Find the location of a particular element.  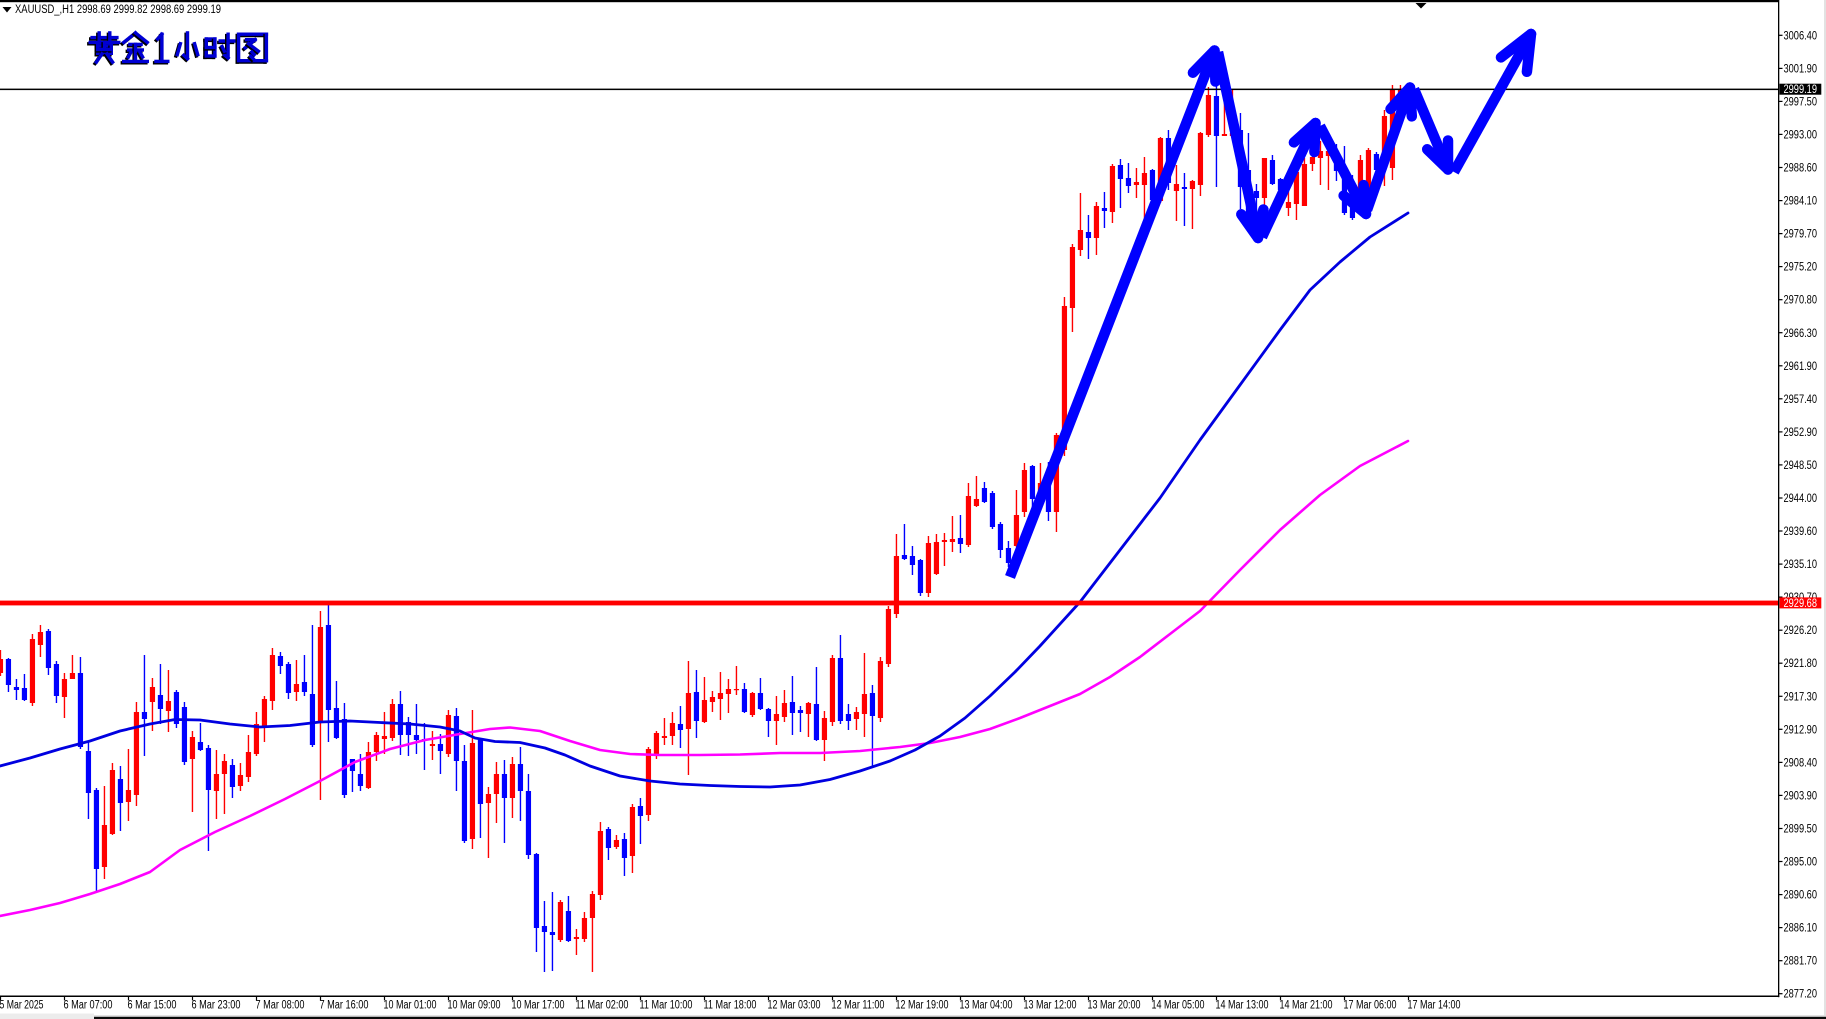

svg-text: 5 Mar 2025 is located at coordinates (22, 1006).